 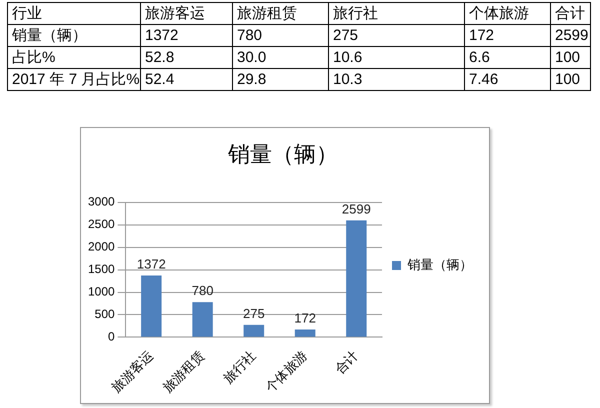 What do you see at coordinates (74, 35) in the screenshot?
I see `y-tick-label: 销量（辆）` at bounding box center [74, 35].